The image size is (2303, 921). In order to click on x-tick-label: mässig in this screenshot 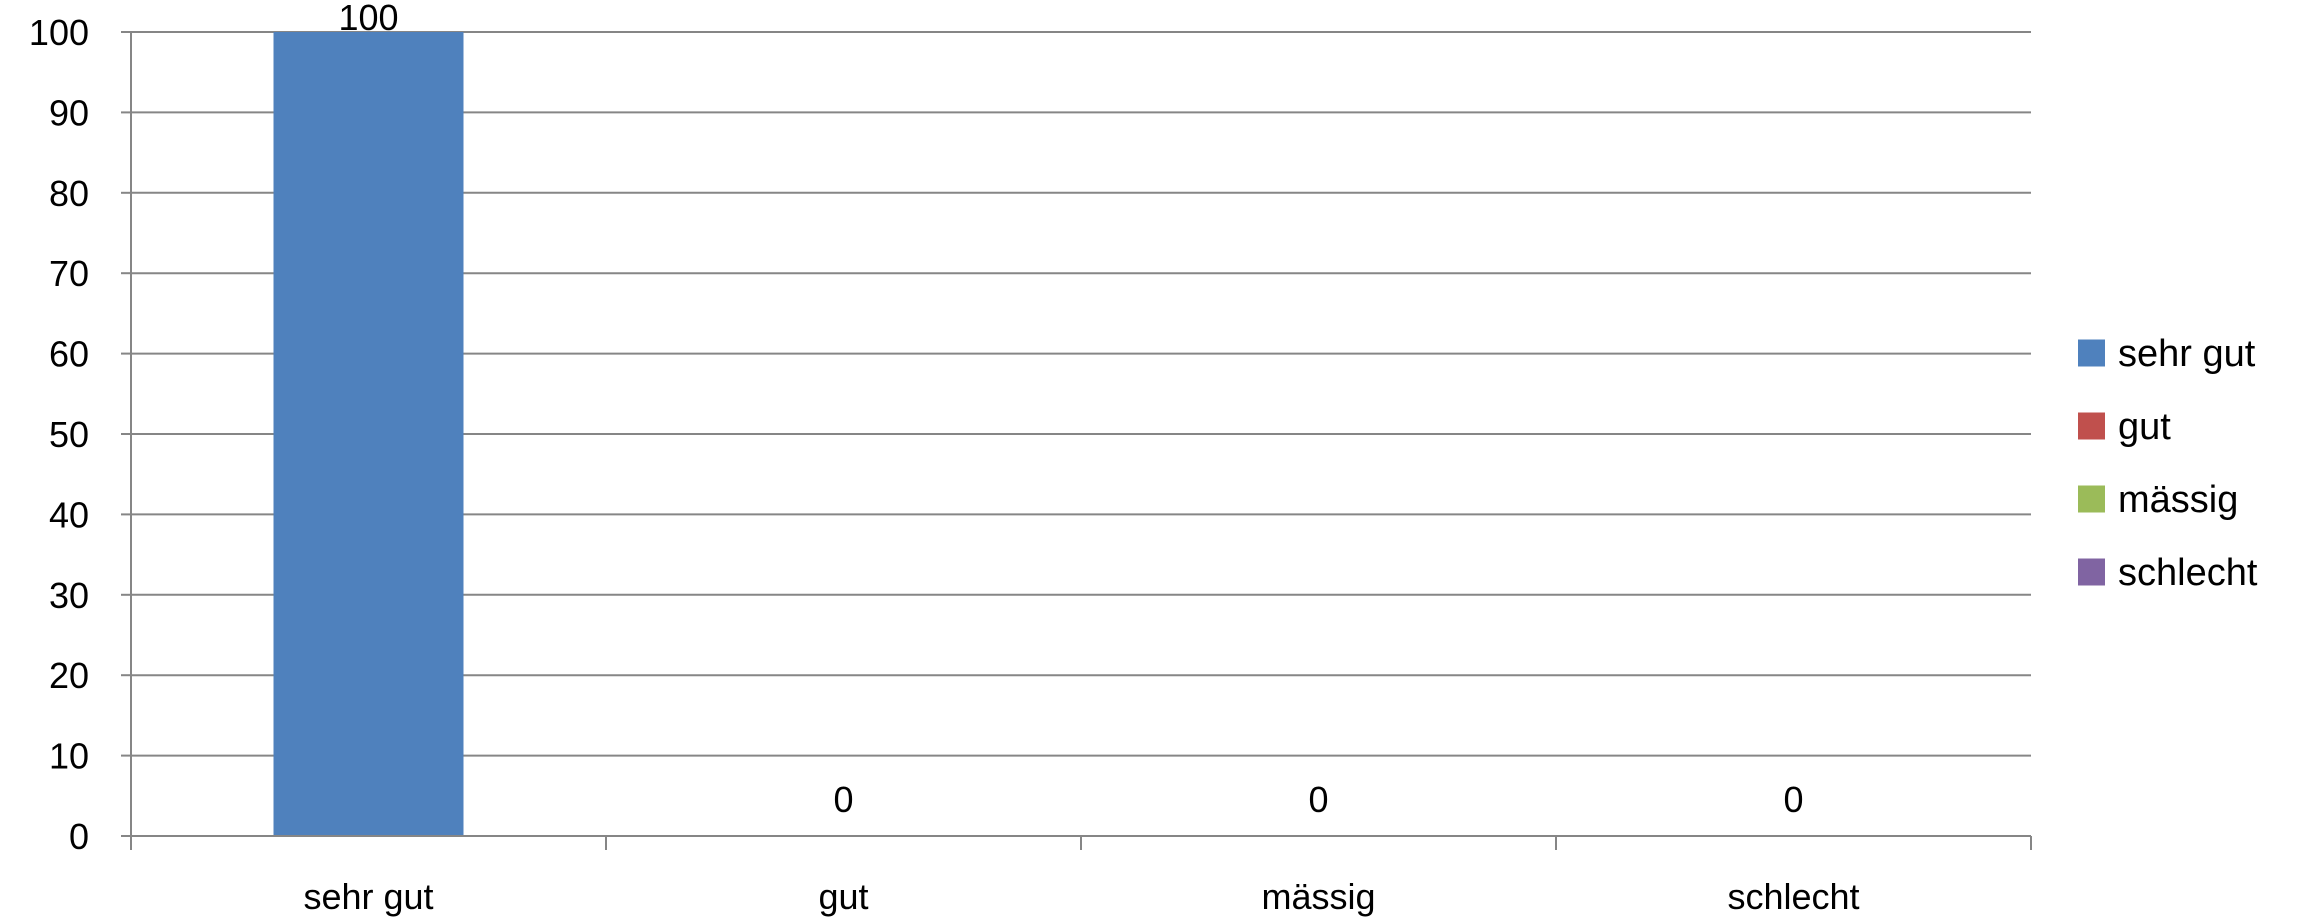, I will do `click(1318, 896)`.